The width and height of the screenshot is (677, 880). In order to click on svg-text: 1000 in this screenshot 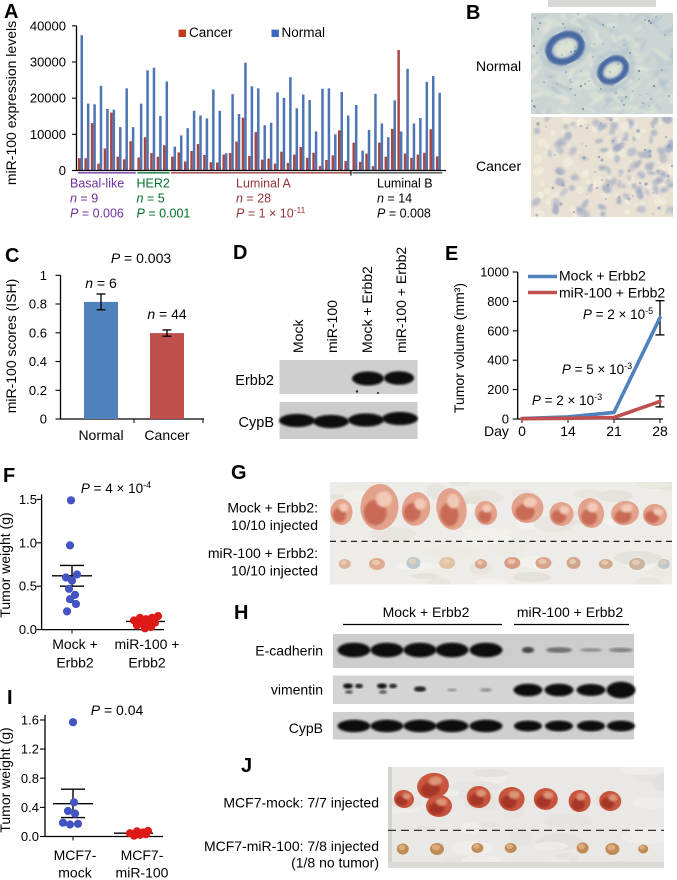, I will do `click(494, 272)`.